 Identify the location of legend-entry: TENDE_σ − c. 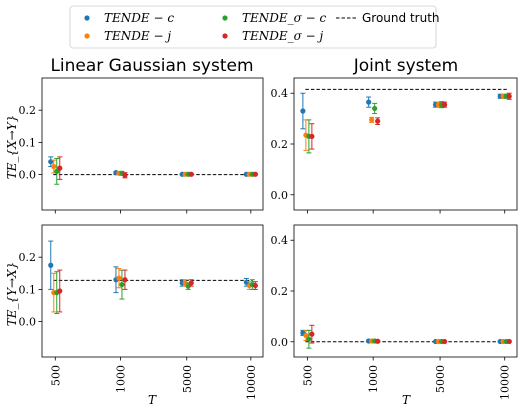
(274, 18).